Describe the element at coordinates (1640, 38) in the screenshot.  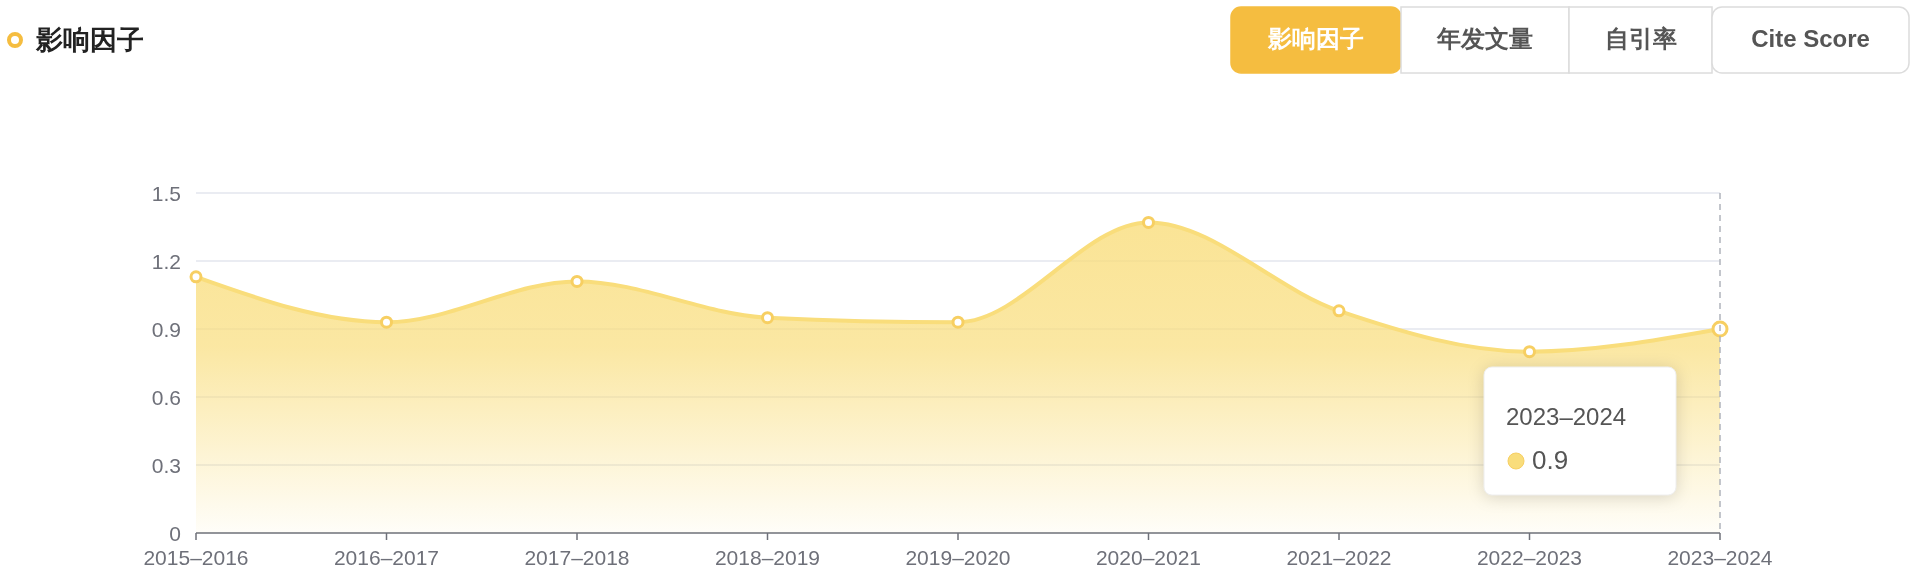
I see `text: 自引率` at that location.